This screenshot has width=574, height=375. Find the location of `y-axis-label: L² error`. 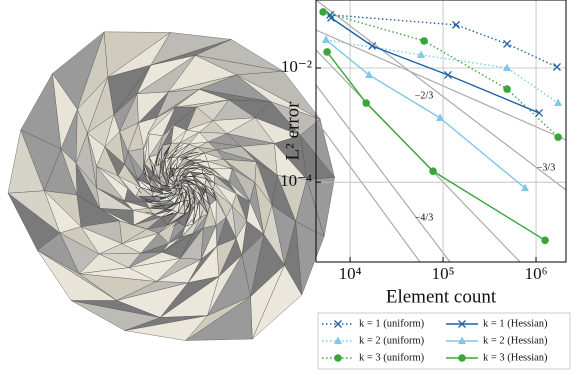

y-axis-label: L² error is located at coordinates (292, 131).